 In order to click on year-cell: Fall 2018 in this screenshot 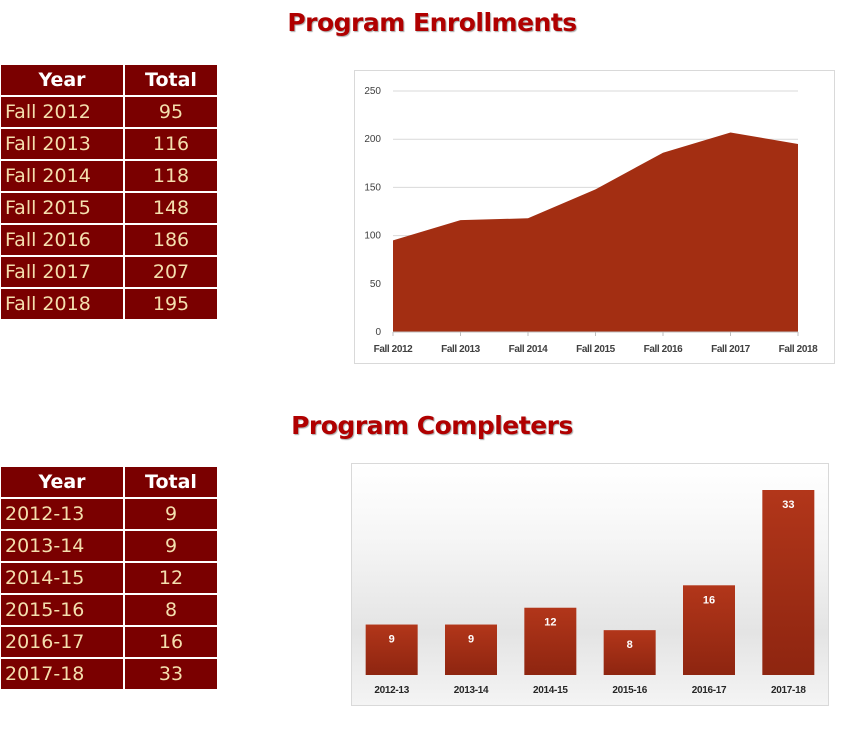, I will do `click(62, 304)`.